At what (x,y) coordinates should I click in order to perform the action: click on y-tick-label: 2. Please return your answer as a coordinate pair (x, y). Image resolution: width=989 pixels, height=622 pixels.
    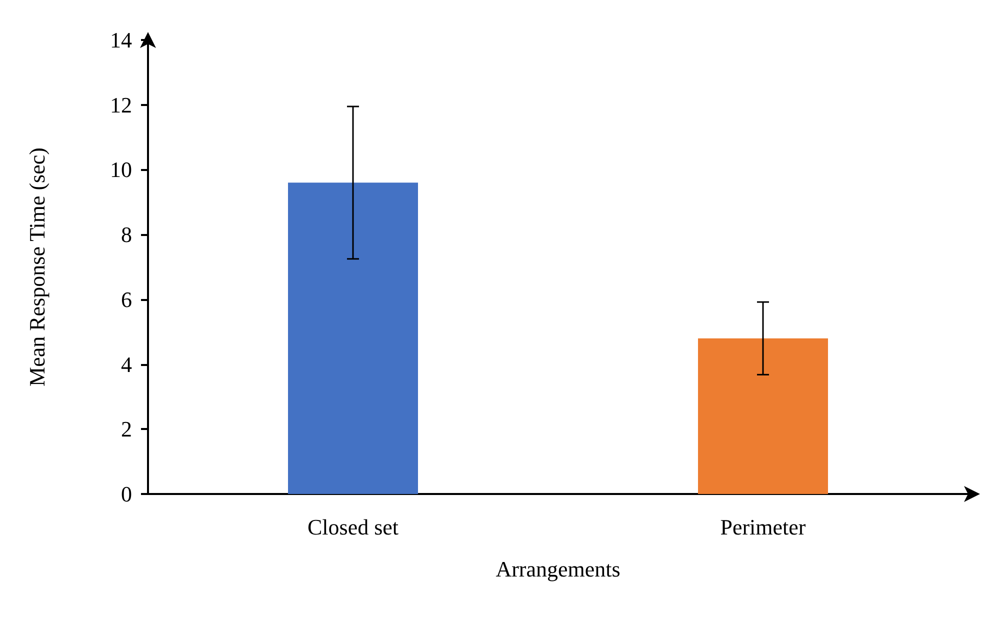
    Looking at the image, I should click on (126, 429).